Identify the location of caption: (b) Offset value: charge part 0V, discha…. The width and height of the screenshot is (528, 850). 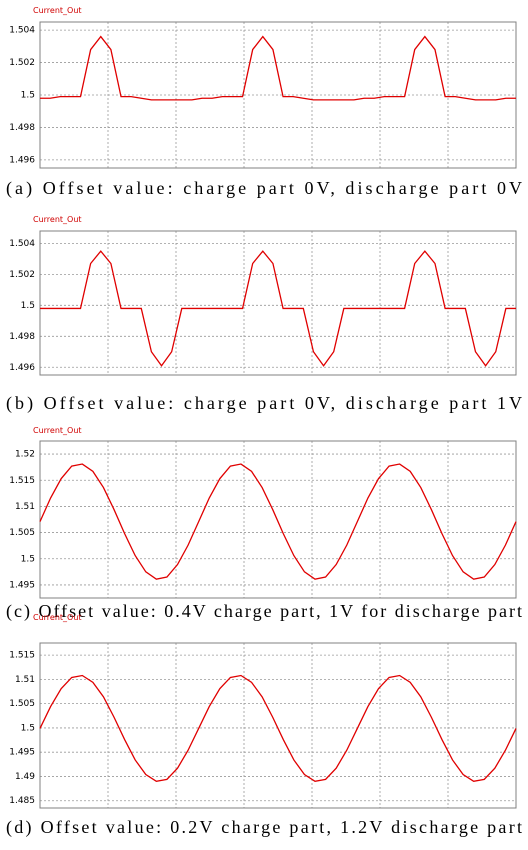
(264, 403).